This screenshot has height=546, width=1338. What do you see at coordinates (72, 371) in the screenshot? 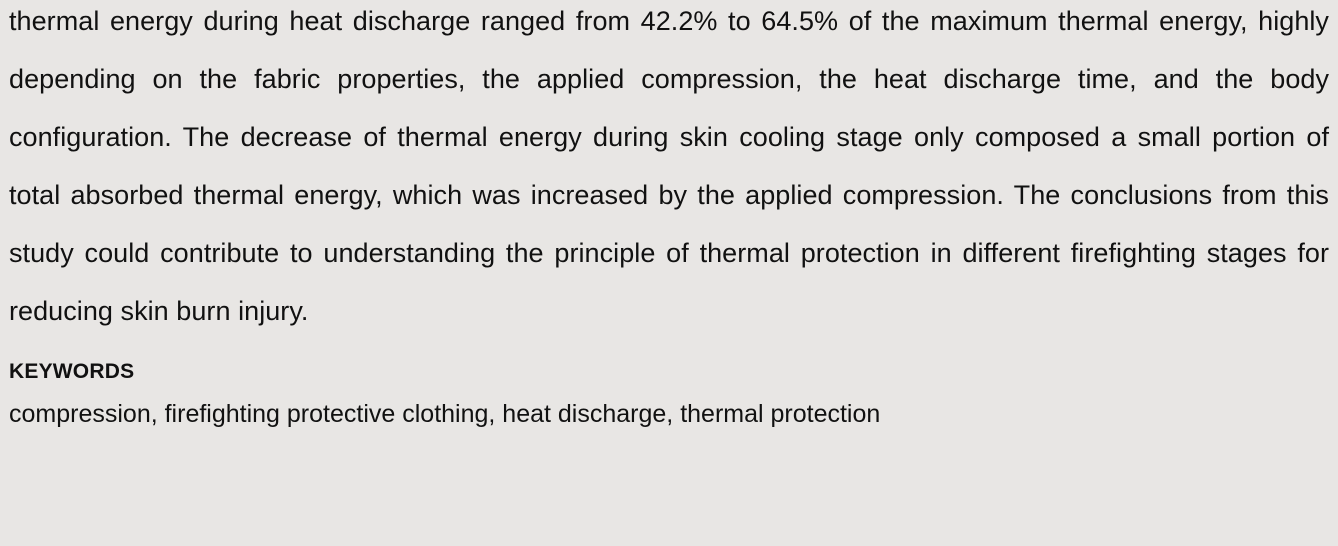
I see `keywords-heading: KEYWORDS` at bounding box center [72, 371].